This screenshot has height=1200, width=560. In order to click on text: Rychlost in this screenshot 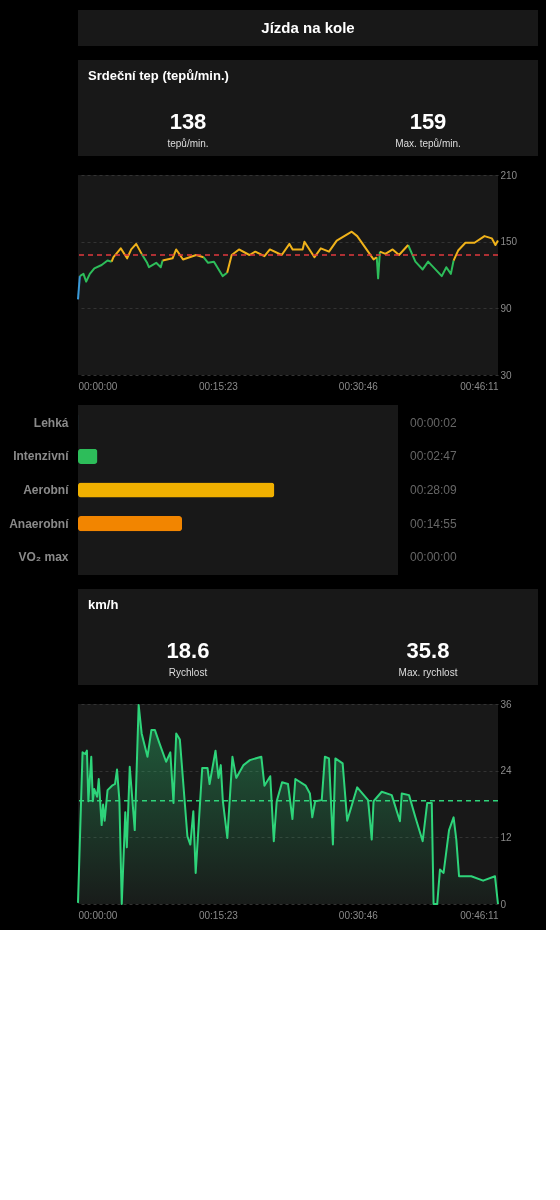, I will do `click(188, 672)`.